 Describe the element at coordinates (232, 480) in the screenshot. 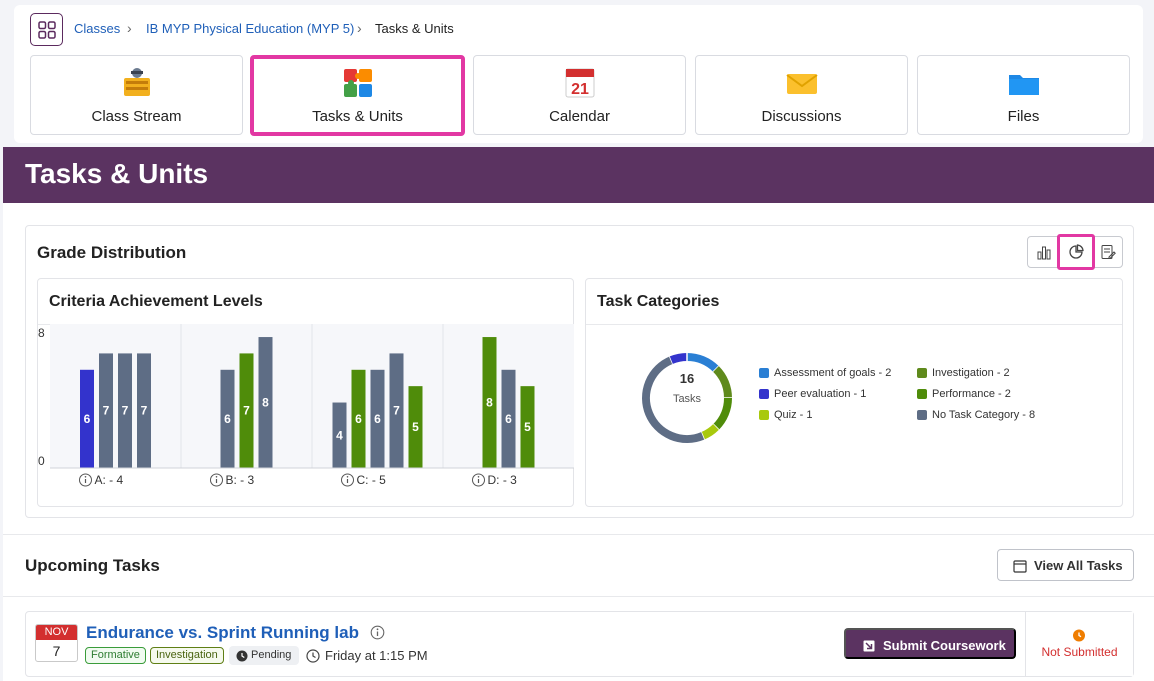

I see `x-tick-label: B: - 3` at that location.